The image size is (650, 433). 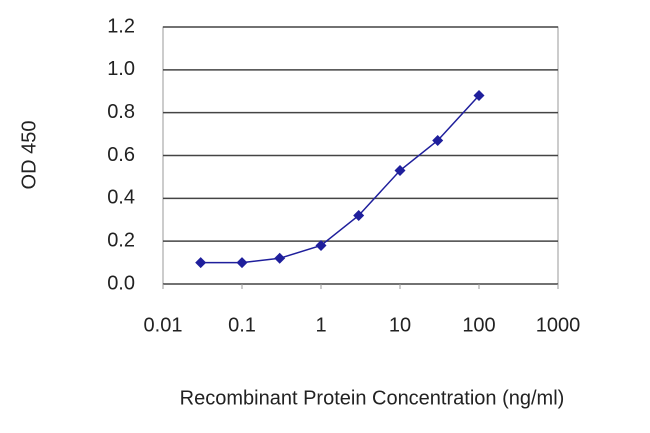 What do you see at coordinates (121, 283) in the screenshot?
I see `y-tick-label: 0.0` at bounding box center [121, 283].